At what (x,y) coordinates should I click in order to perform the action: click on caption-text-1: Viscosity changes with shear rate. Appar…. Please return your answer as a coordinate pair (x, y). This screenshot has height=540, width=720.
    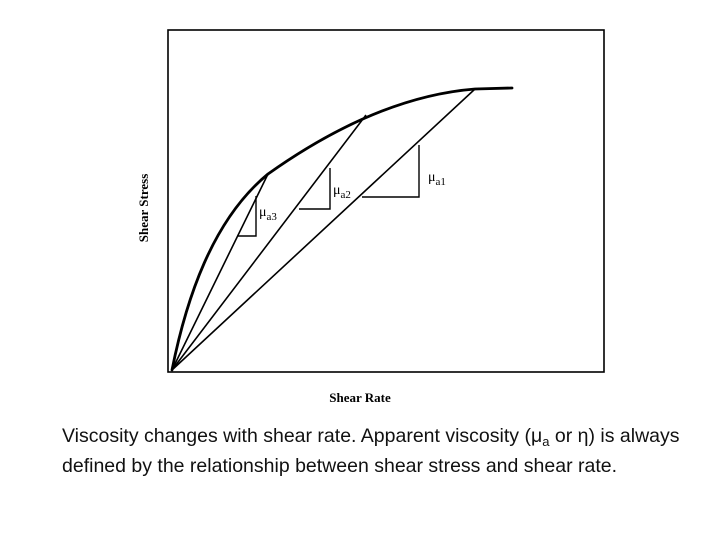
    Looking at the image, I should click on (296, 436).